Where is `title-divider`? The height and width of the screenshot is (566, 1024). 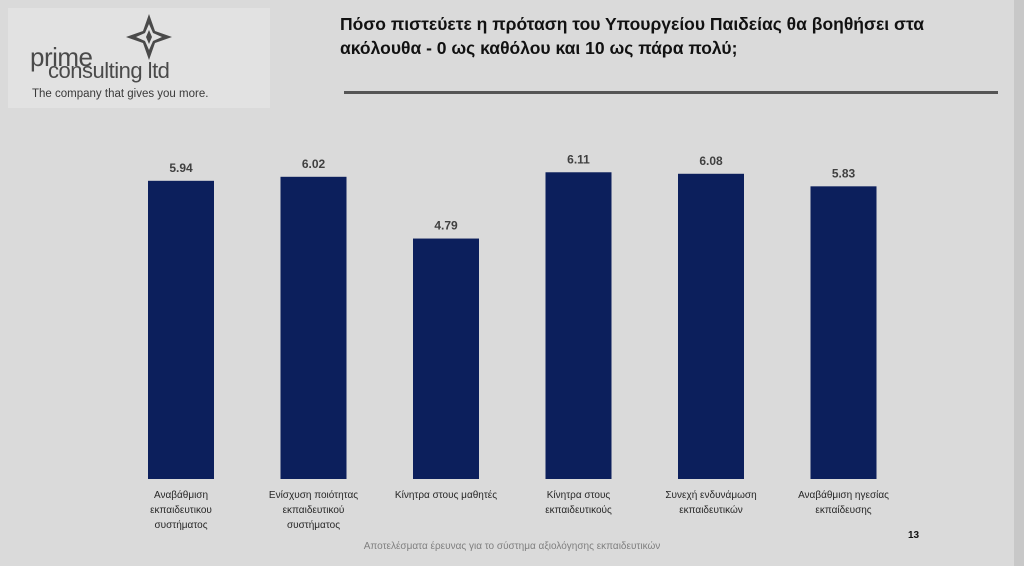
title-divider is located at coordinates (671, 92).